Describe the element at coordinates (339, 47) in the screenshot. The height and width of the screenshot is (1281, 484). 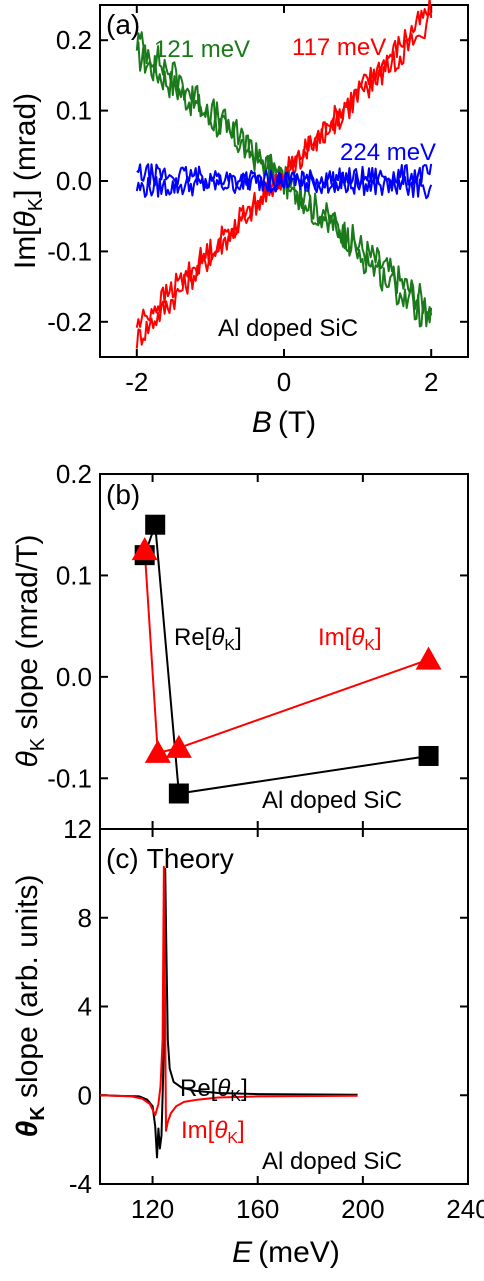
I see `legend-label-117-mev: 117 meV` at that location.